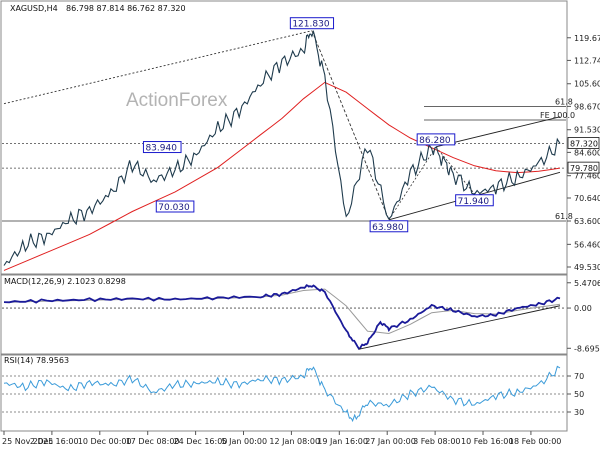 This screenshot has width=600, height=450. What do you see at coordinates (27, 441) in the screenshot?
I see `x-tick-label: 25 Nov 2025` at bounding box center [27, 441].